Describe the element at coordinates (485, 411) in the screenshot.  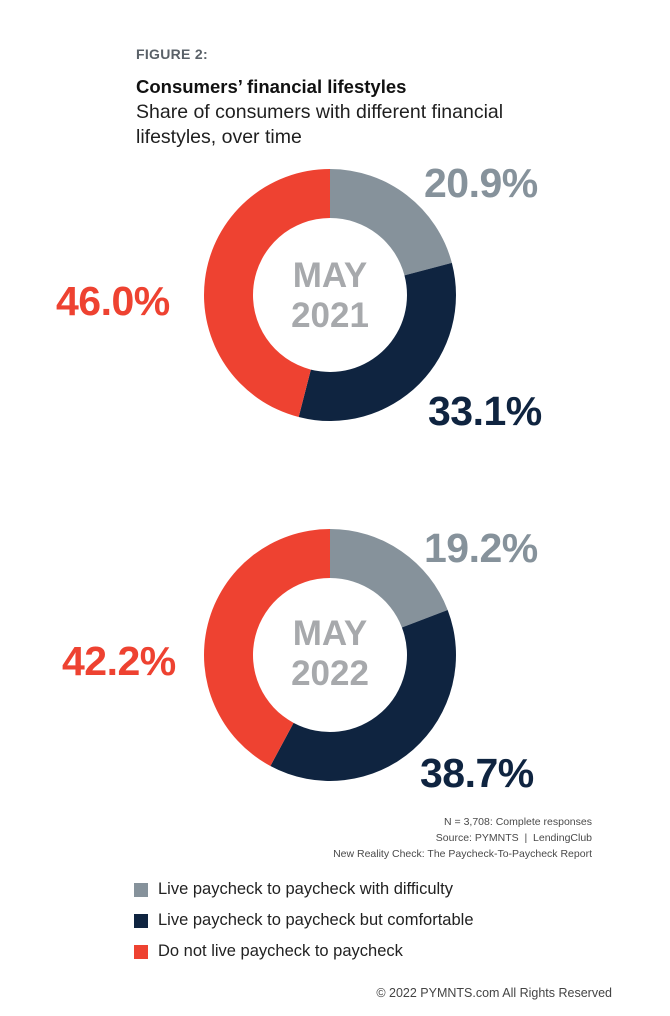
I see `slice-label-comfortable-2021: 33.1%` at that location.